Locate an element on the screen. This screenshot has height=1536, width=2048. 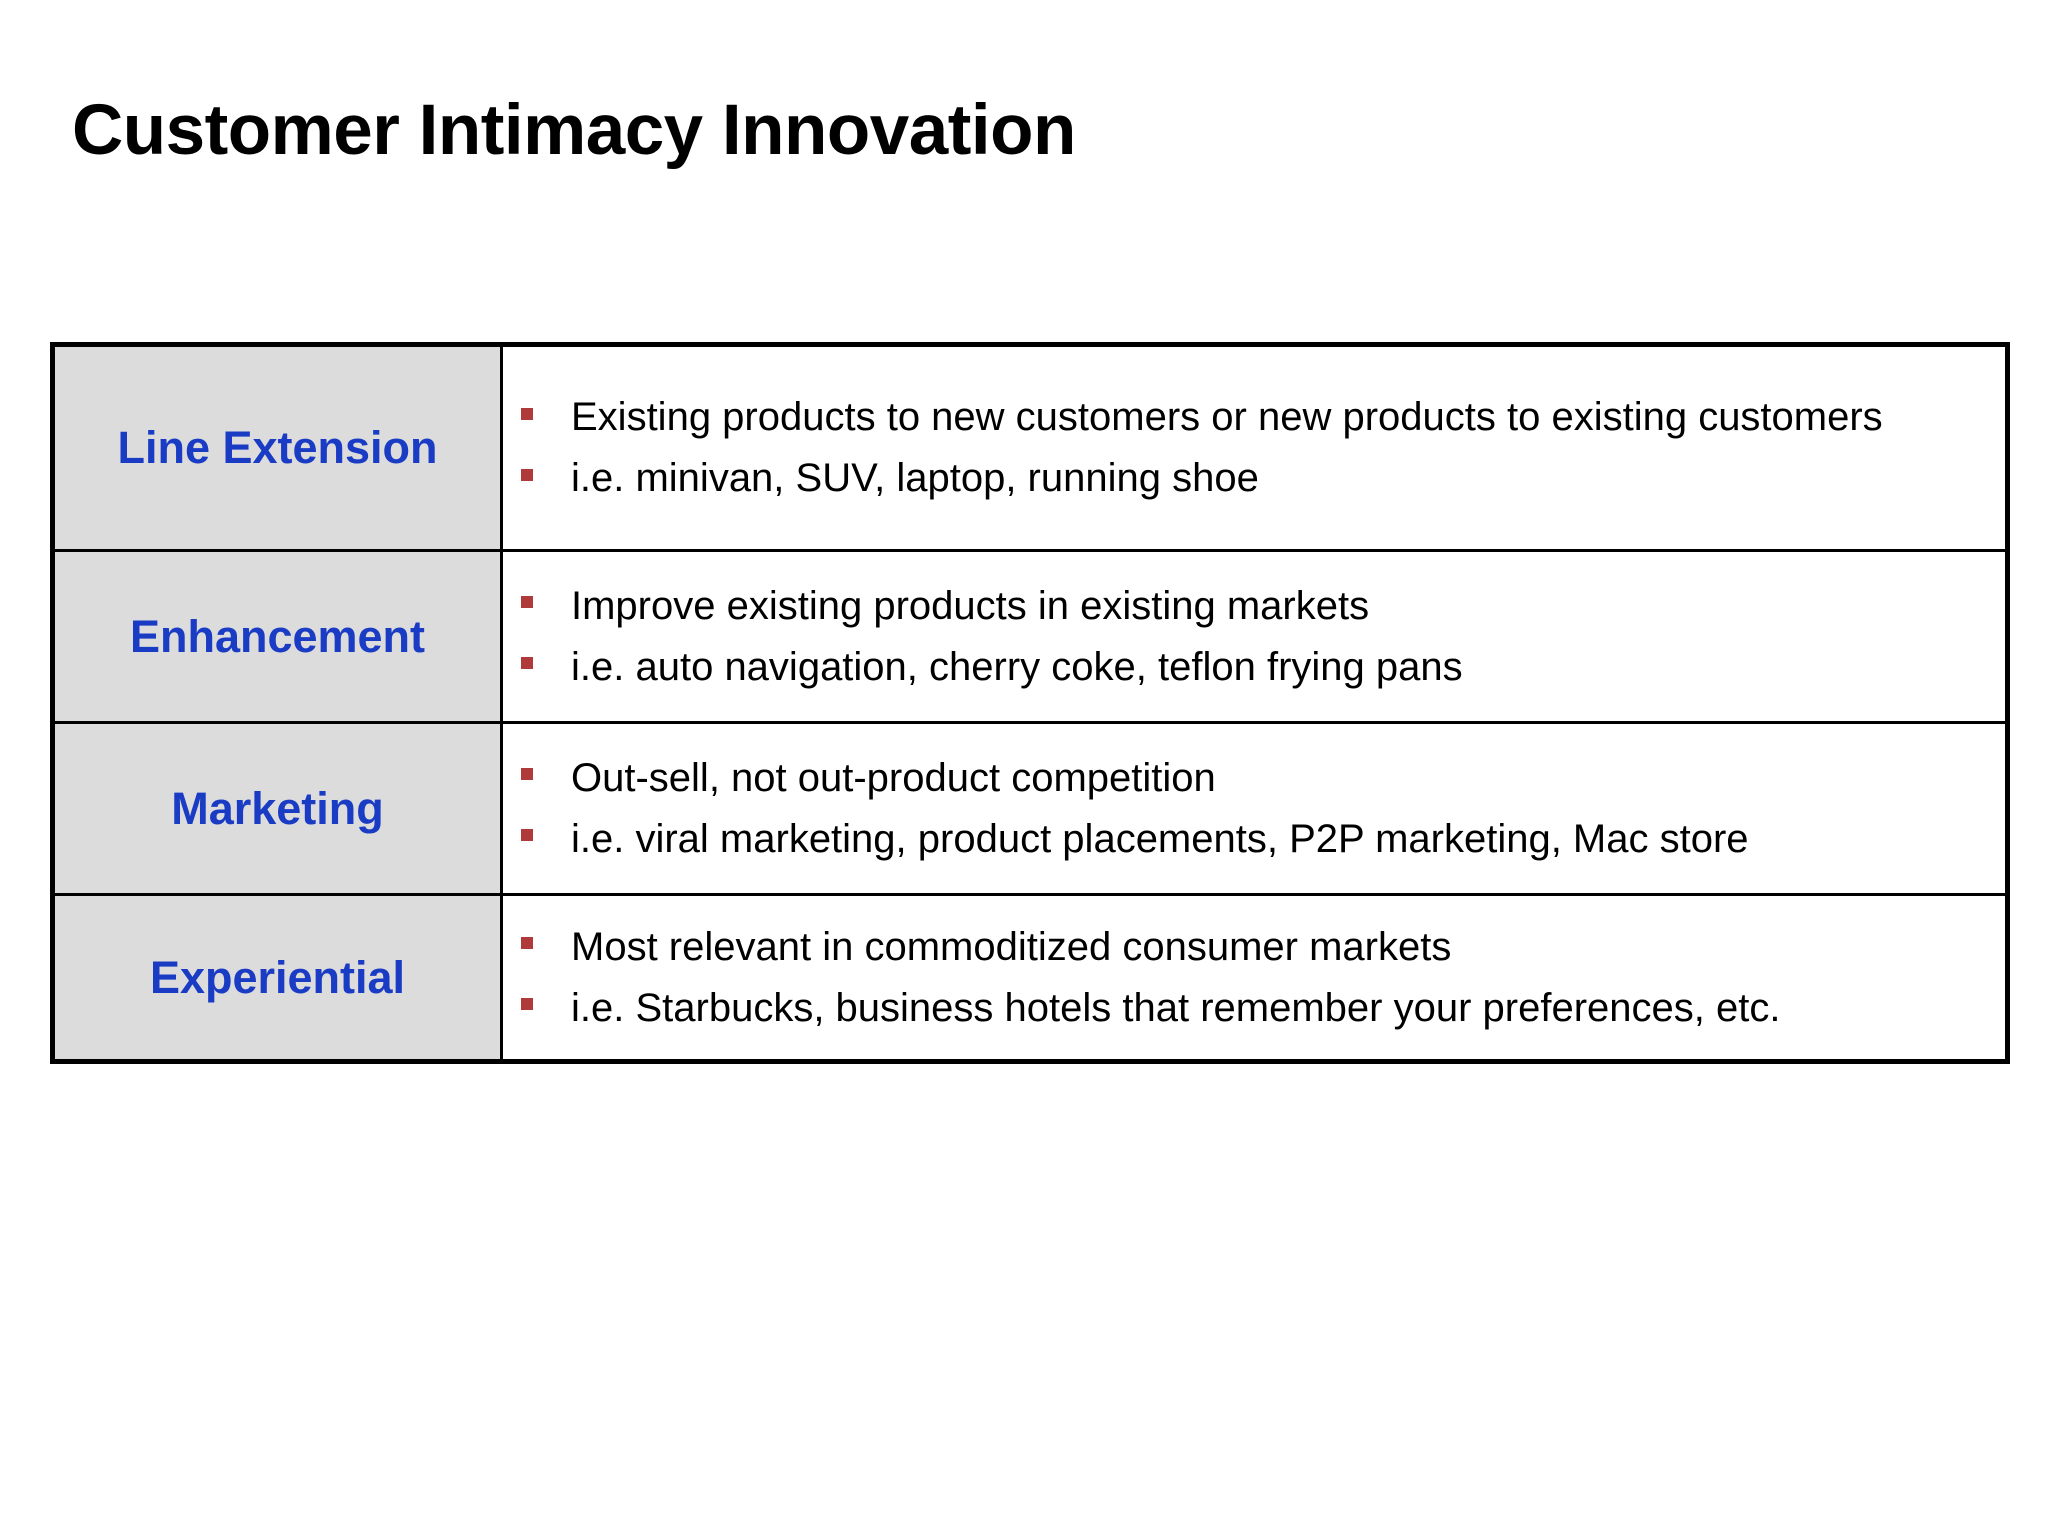
row-label-cell: Marketing is located at coordinates (279, 810).